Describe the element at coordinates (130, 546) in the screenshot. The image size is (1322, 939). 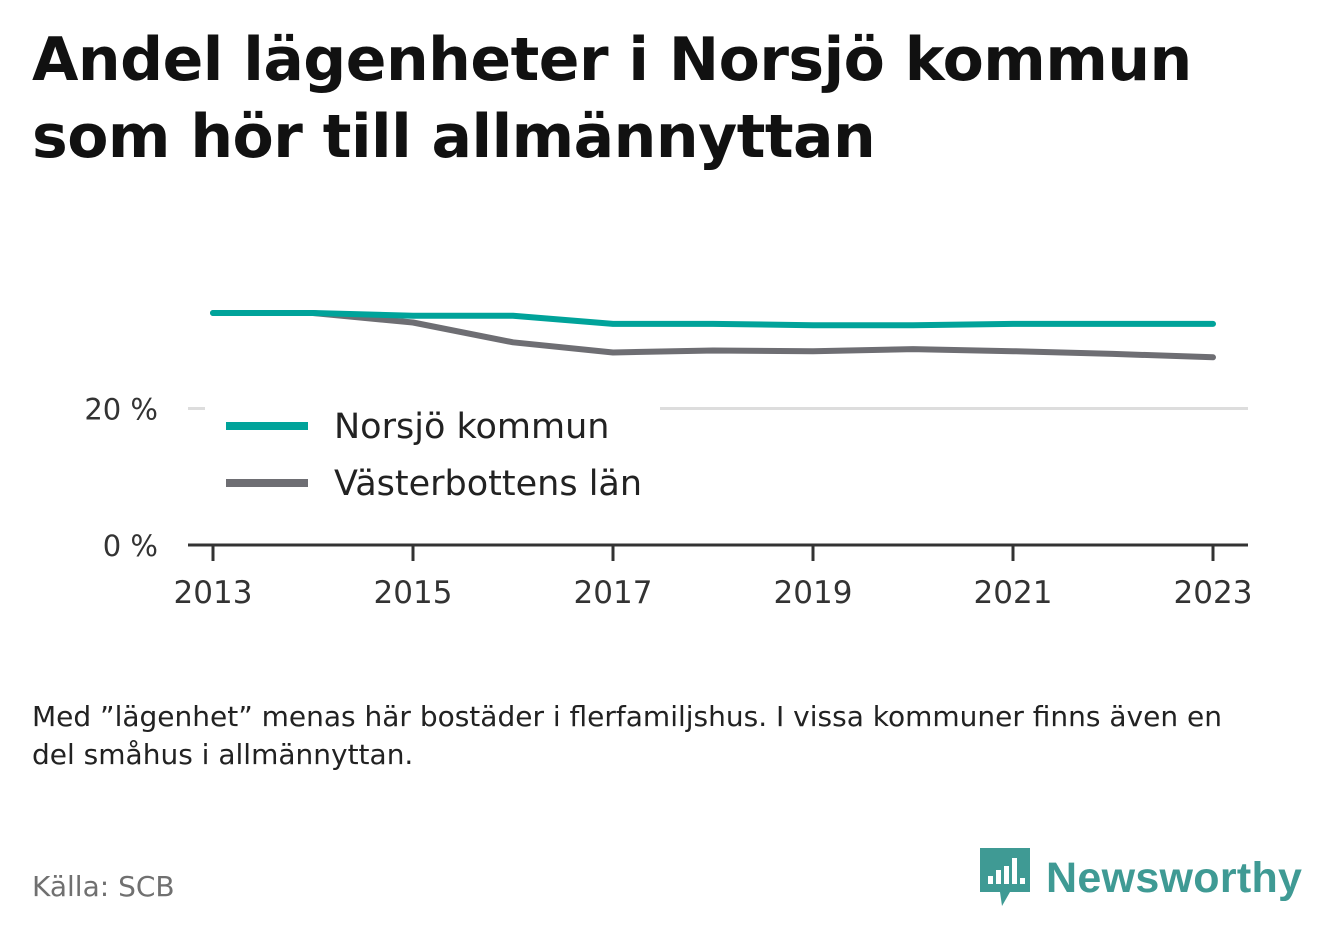
I see `y-tick-label: 0 %` at that location.